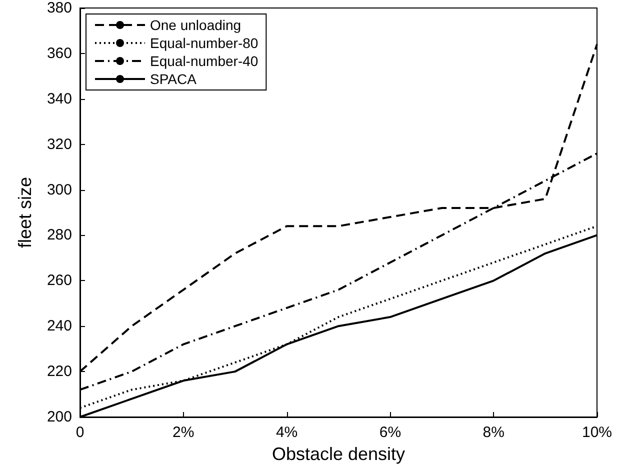 Image resolution: width=633 pixels, height=472 pixels. What do you see at coordinates (59, 8) in the screenshot?
I see `y-tick-label: 380` at bounding box center [59, 8].